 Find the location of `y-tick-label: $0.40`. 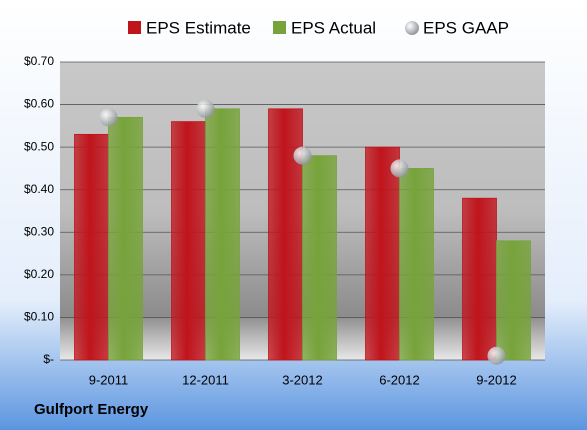

y-tick-label: $0.40 is located at coordinates (39, 189).